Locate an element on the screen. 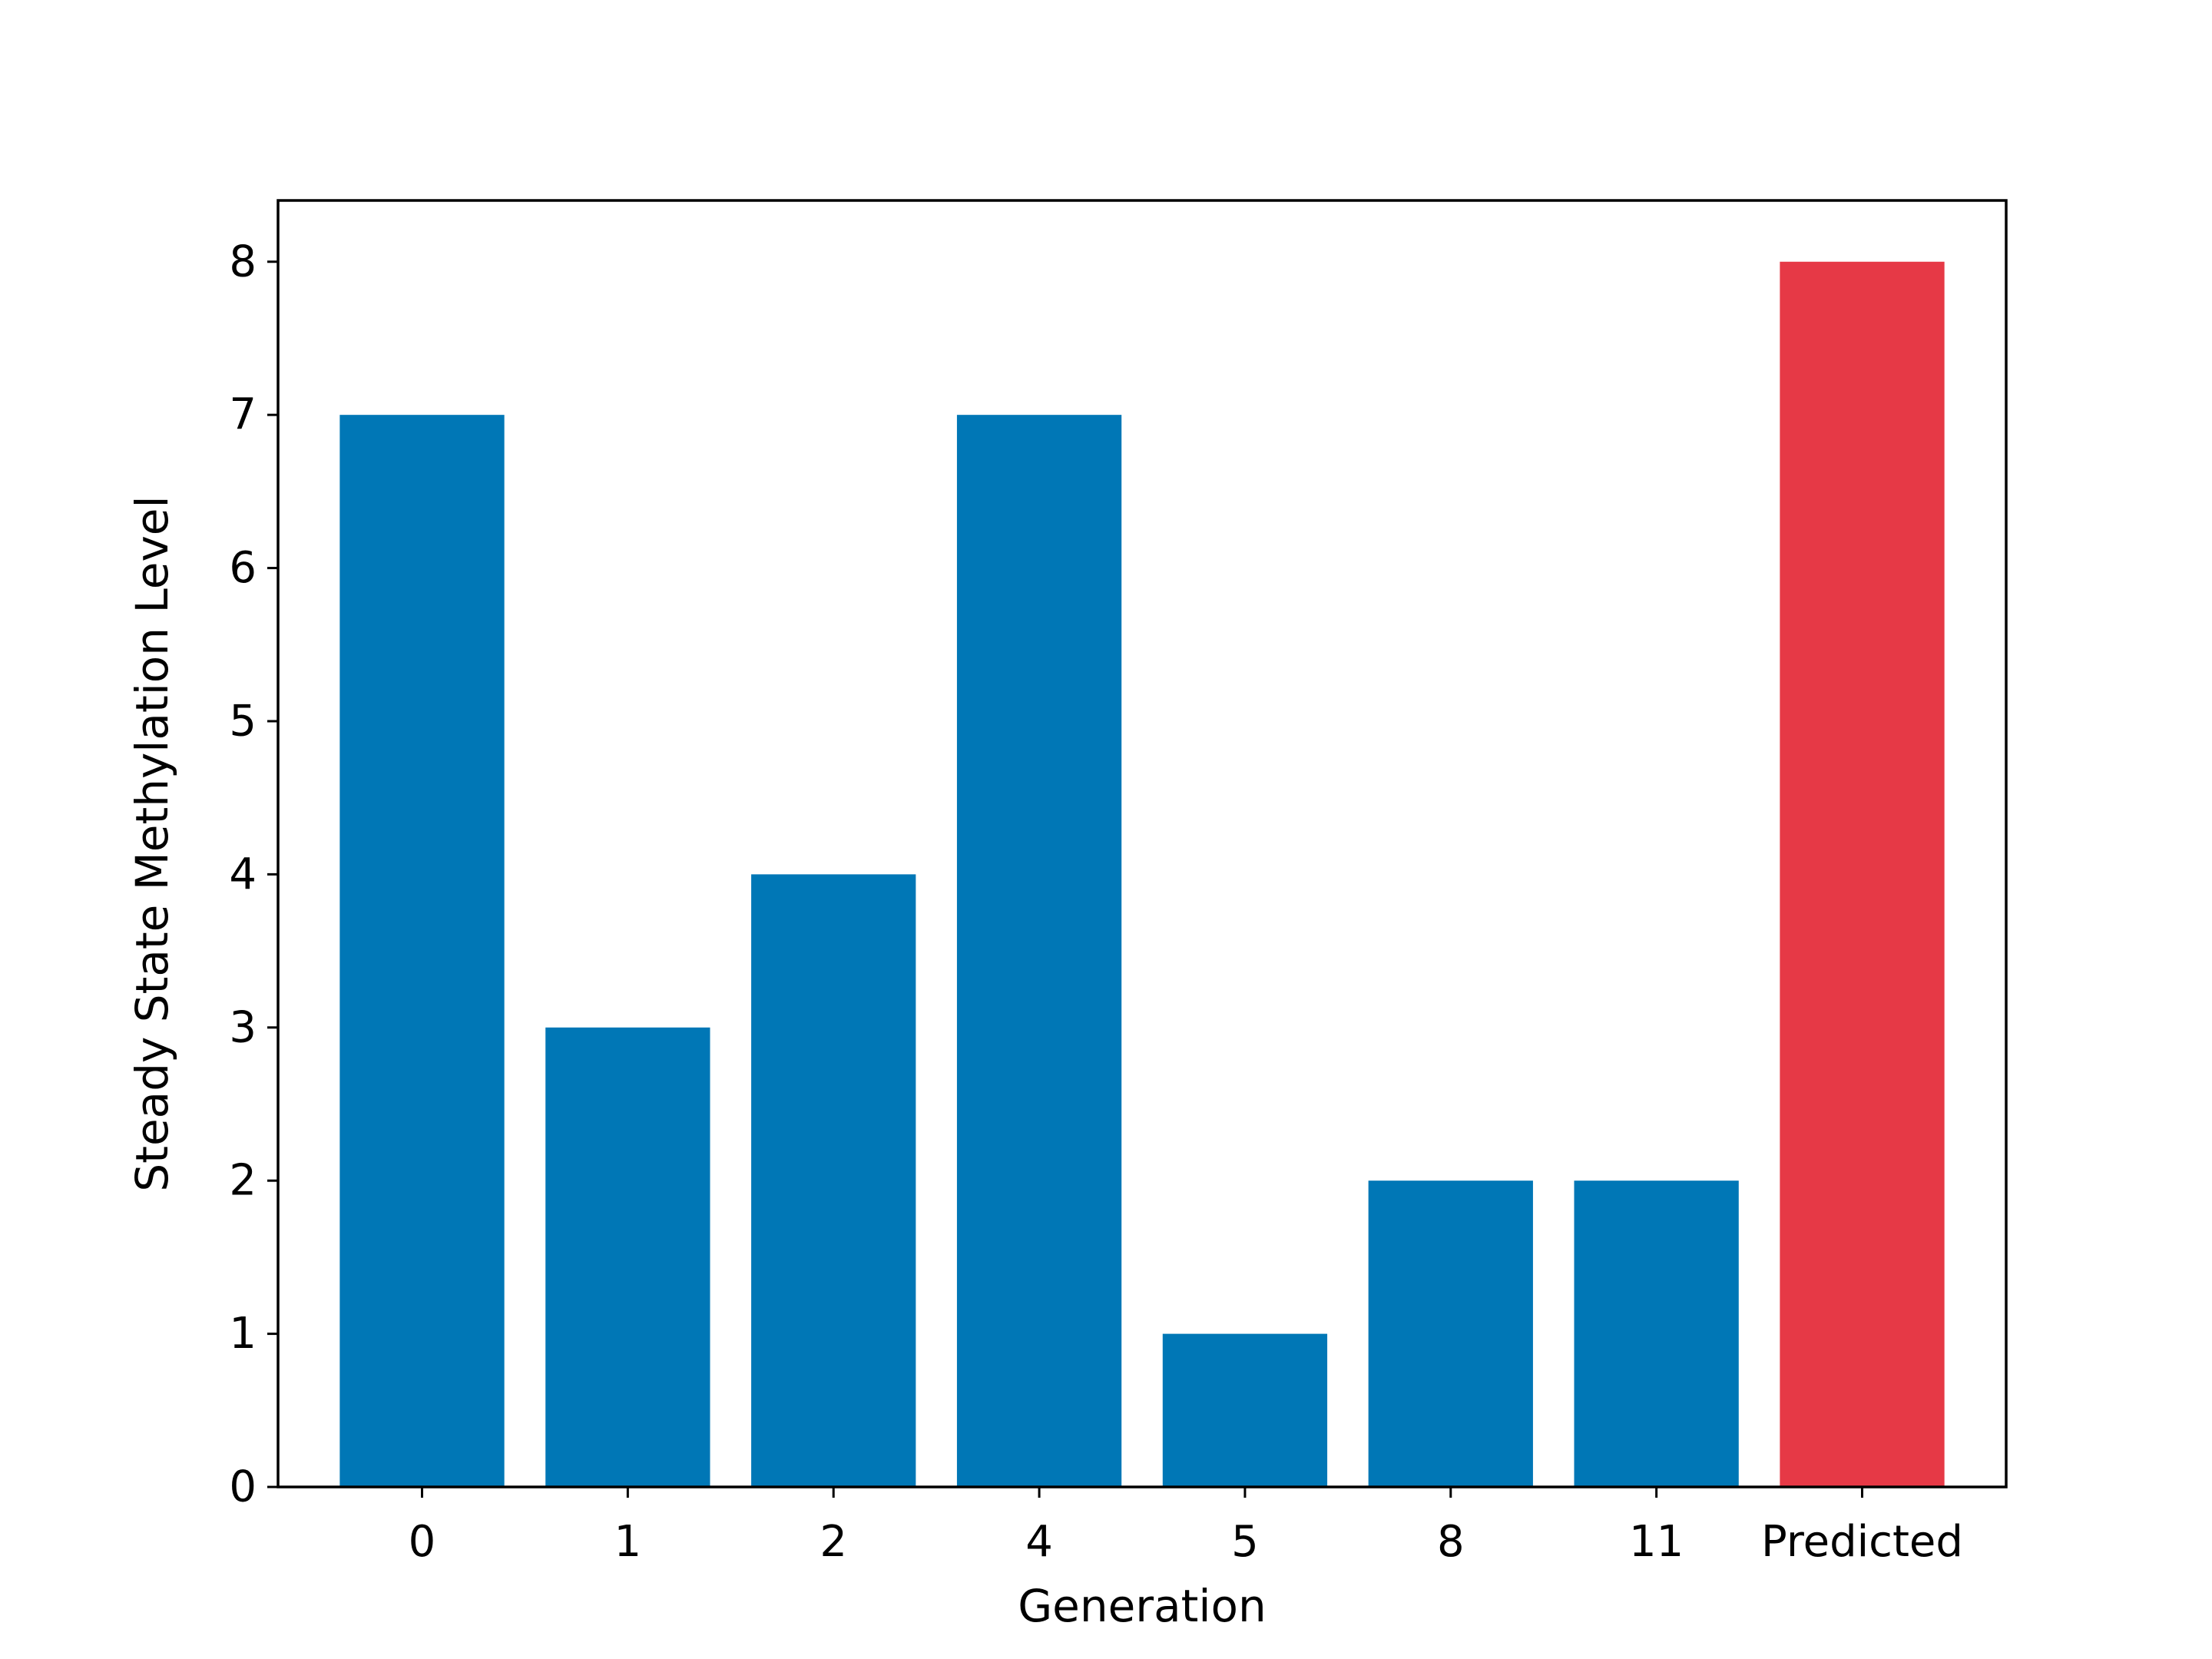 This screenshot has width=2212, height=1659. y-tick-label: 1 is located at coordinates (243, 1334).